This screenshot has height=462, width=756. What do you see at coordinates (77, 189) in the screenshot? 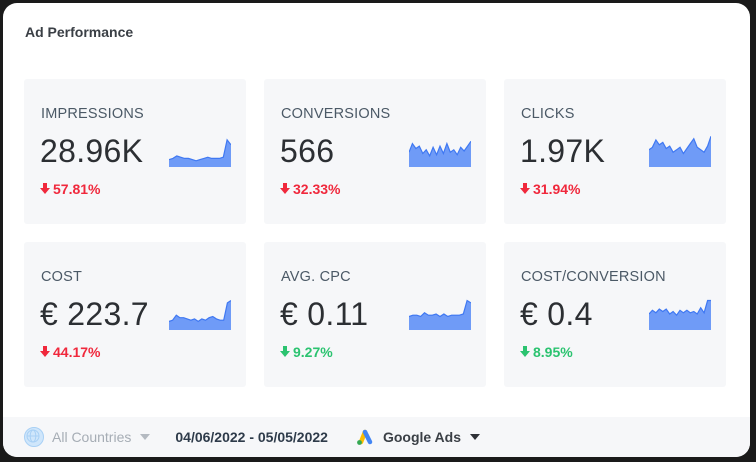
I see `metric-change-value: 57.81%` at bounding box center [77, 189].